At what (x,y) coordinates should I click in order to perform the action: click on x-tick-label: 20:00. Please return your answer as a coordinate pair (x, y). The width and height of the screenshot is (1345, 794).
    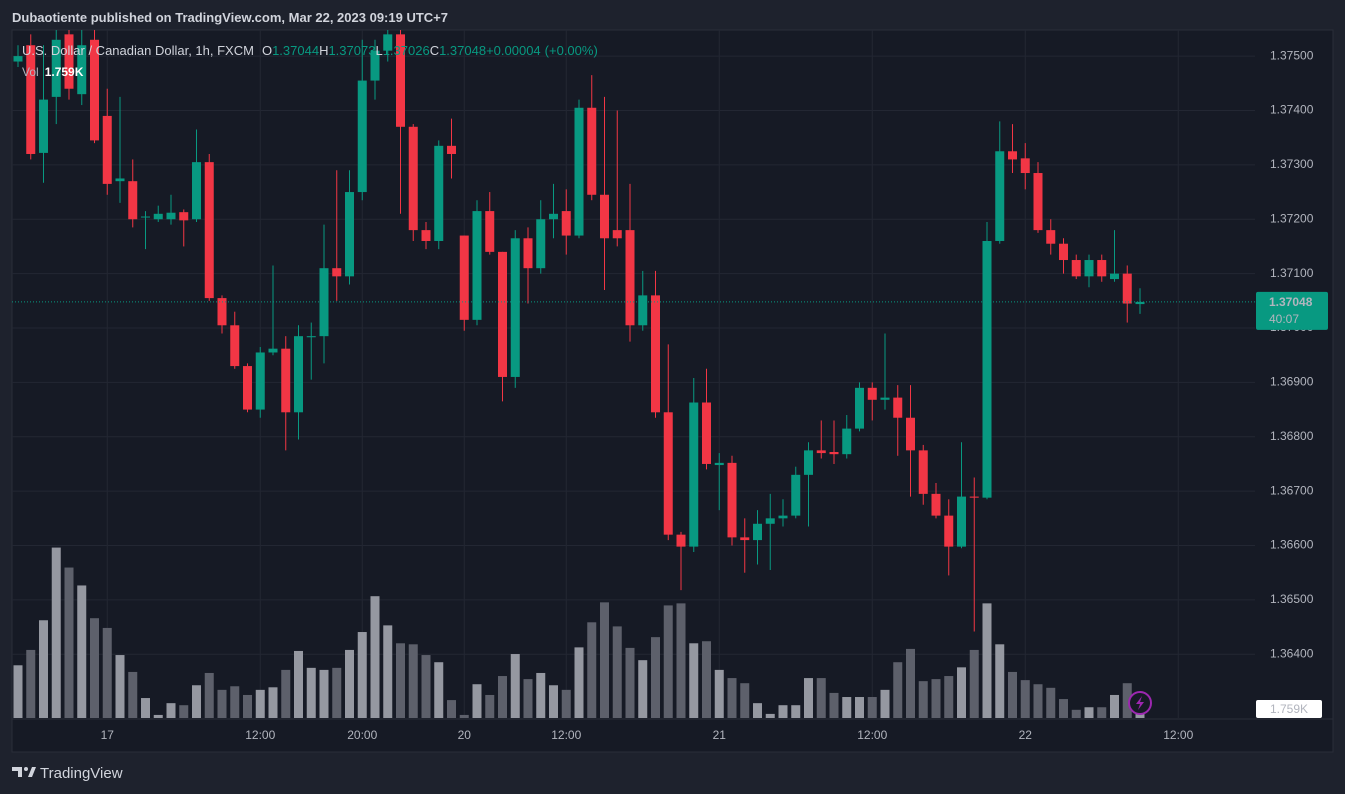
    Looking at the image, I should click on (362, 735).